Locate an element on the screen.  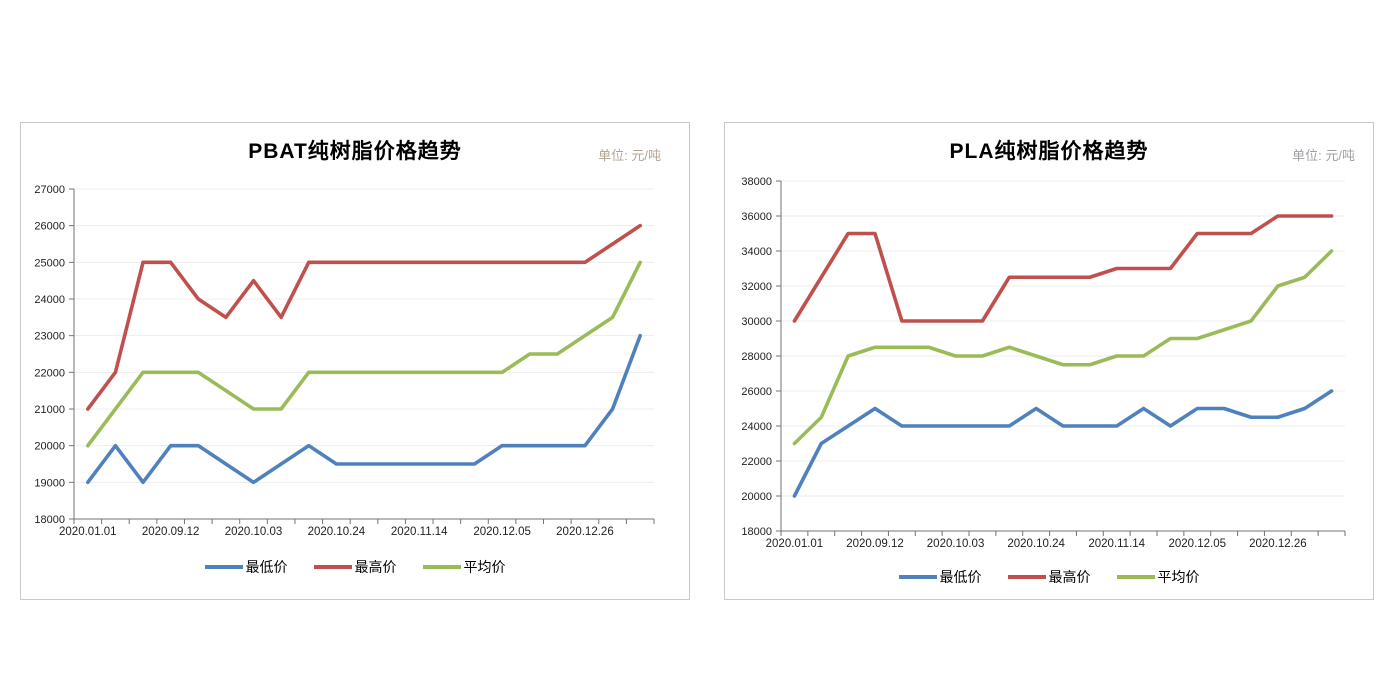
chart-title: PLA纯树脂价格趋势 is located at coordinates (1049, 151).